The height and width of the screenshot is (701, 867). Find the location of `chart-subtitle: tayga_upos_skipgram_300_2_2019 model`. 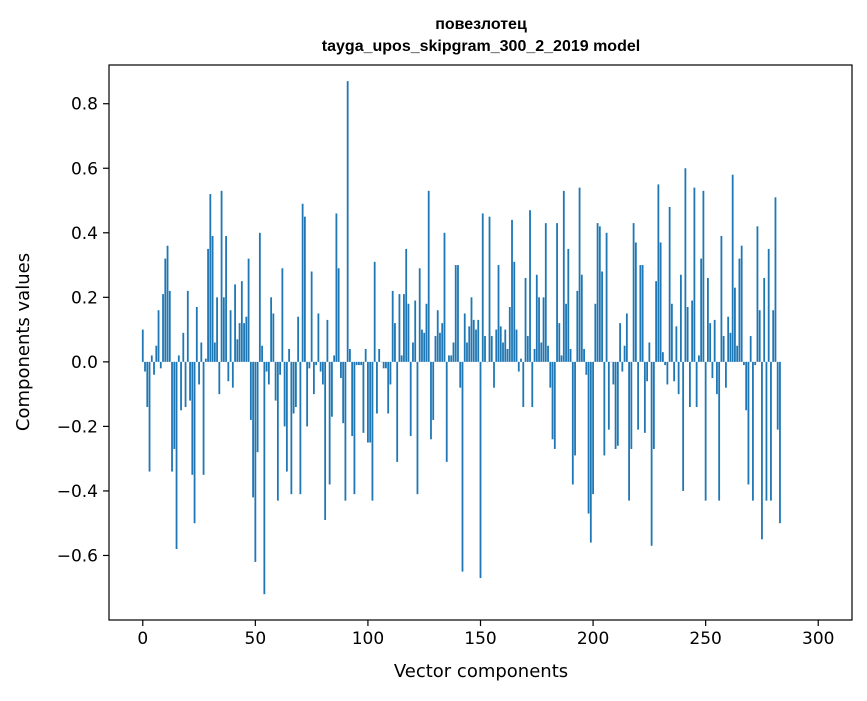

chart-subtitle: tayga_upos_skipgram_300_2_2019 model is located at coordinates (481, 46).